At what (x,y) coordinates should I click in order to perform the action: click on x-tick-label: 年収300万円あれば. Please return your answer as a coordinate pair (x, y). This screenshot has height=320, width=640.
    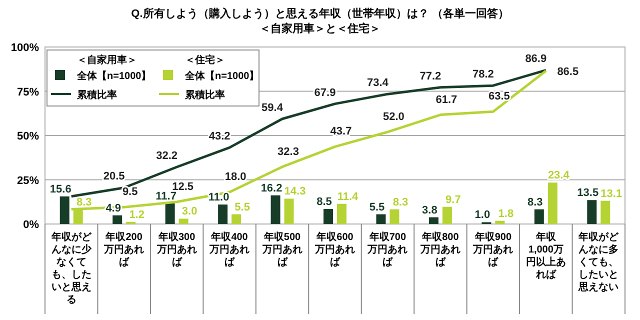
    Looking at the image, I should click on (176, 249).